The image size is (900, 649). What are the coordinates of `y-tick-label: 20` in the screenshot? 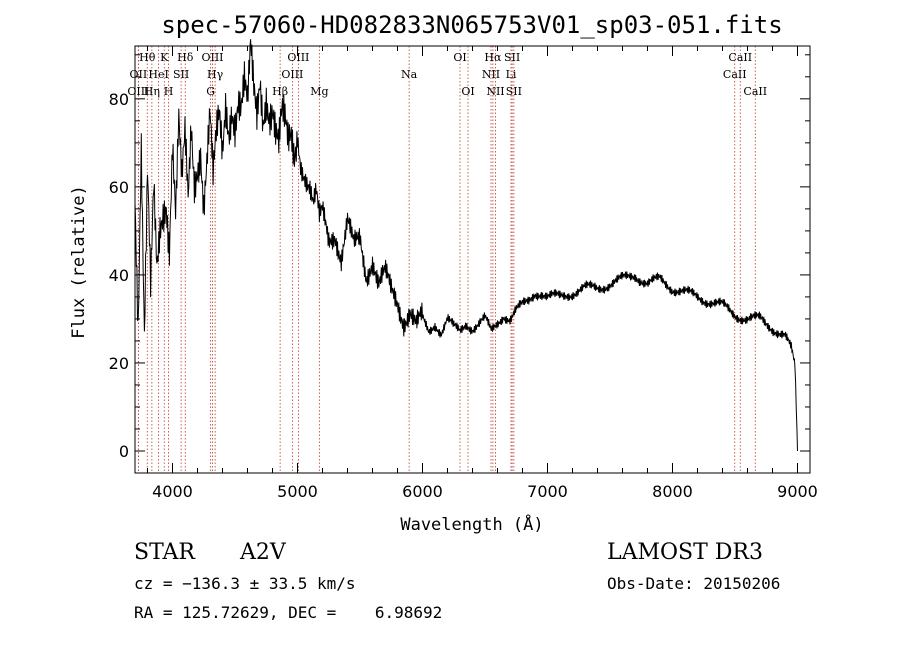 It's located at (119, 363).